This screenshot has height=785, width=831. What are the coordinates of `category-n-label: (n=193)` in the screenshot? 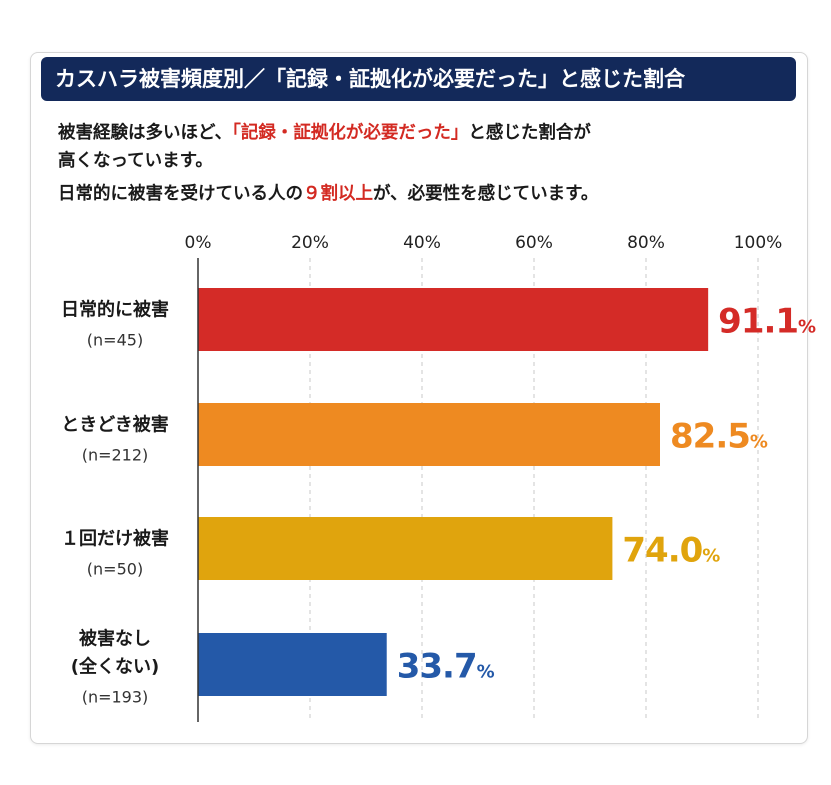 It's located at (115, 697).